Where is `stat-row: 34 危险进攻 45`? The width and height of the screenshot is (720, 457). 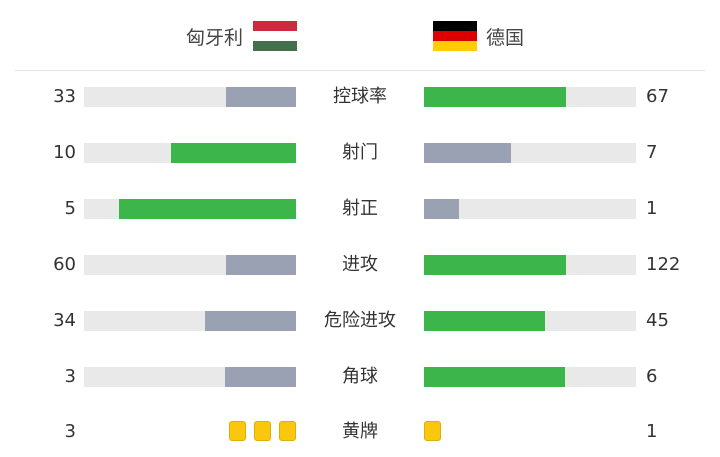
stat-row: 34 危险进攻 45 is located at coordinates (360, 321).